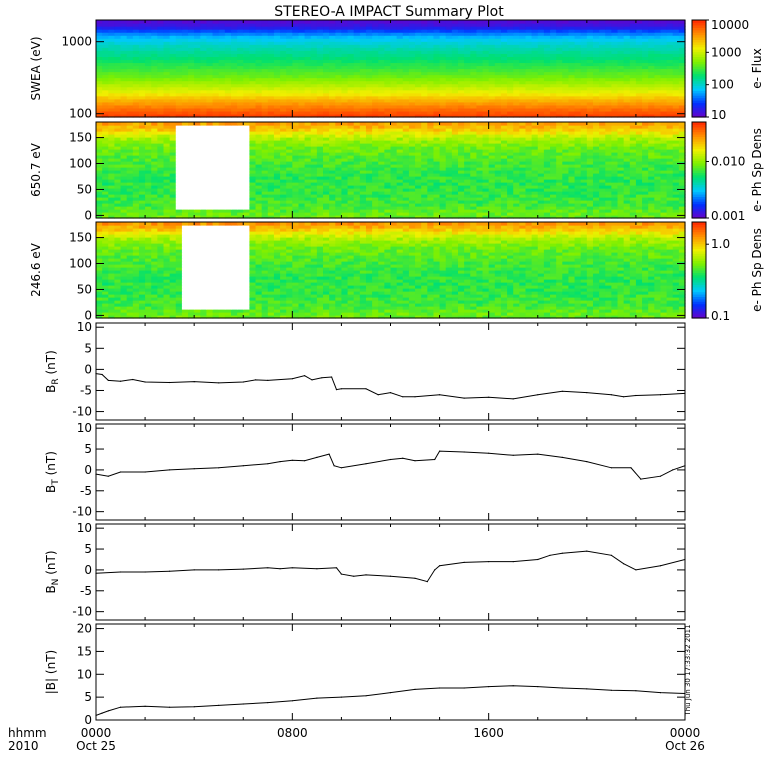 The height and width of the screenshot is (784, 780). What do you see at coordinates (757, 68) in the screenshot?
I see `colorbar-label: e- Flux` at bounding box center [757, 68].